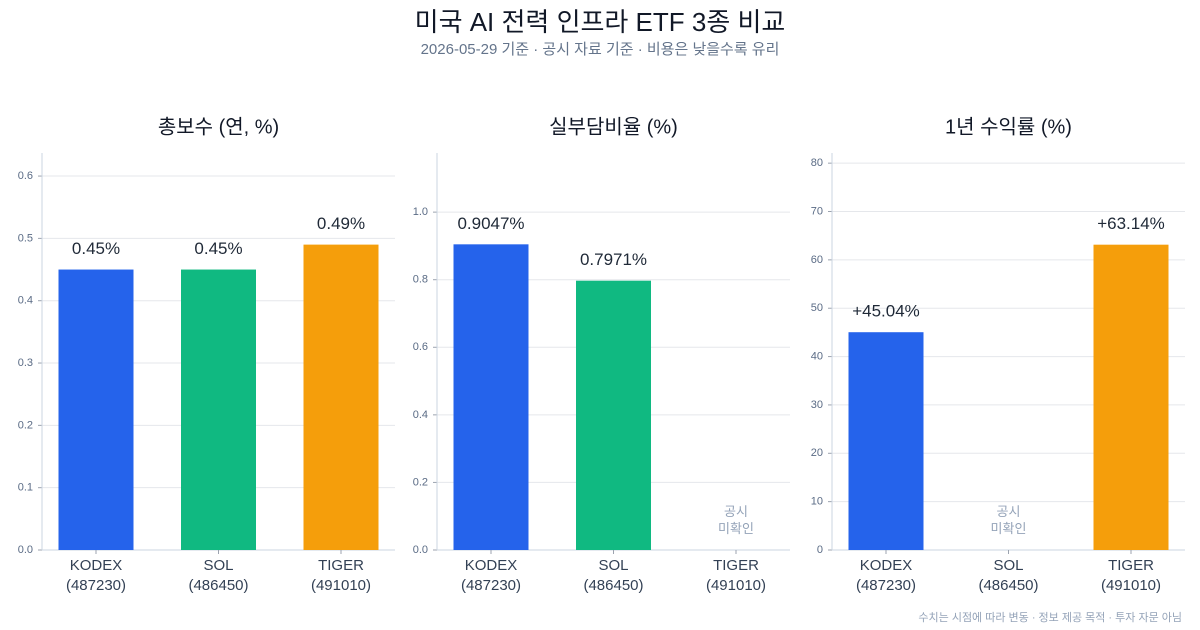  What do you see at coordinates (600, 22) in the screenshot?
I see `page-title: 미국 AI 전력 인프라 ETF 3종 비교` at bounding box center [600, 22].